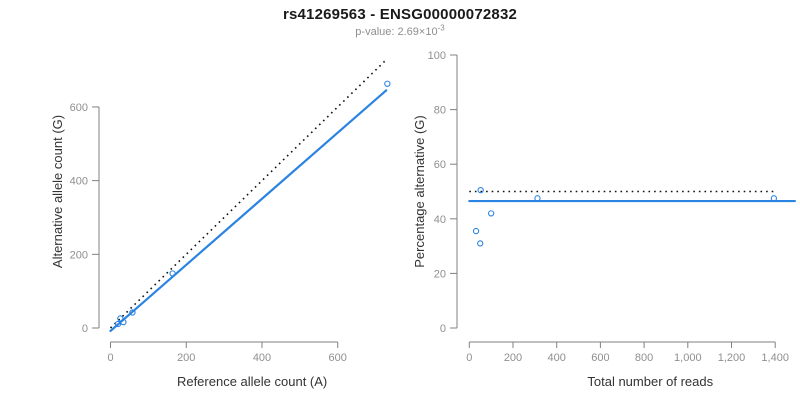 Image resolution: width=800 pixels, height=400 pixels. Describe the element at coordinates (419, 191) in the screenshot. I see `y-axis-title: Percentage alternative (G)` at that location.